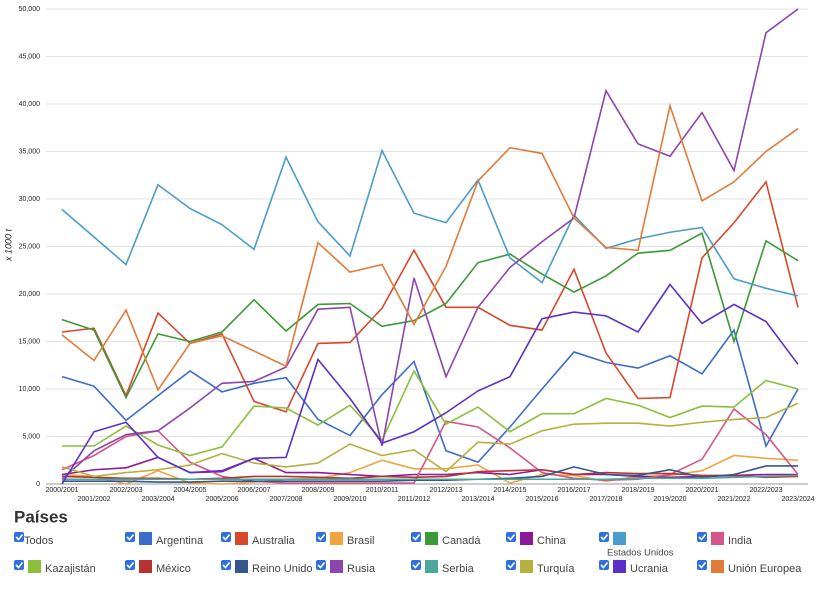  What do you see at coordinates (445, 490) in the screenshot?
I see `x-tick-label: 2012/2013` at bounding box center [445, 490].